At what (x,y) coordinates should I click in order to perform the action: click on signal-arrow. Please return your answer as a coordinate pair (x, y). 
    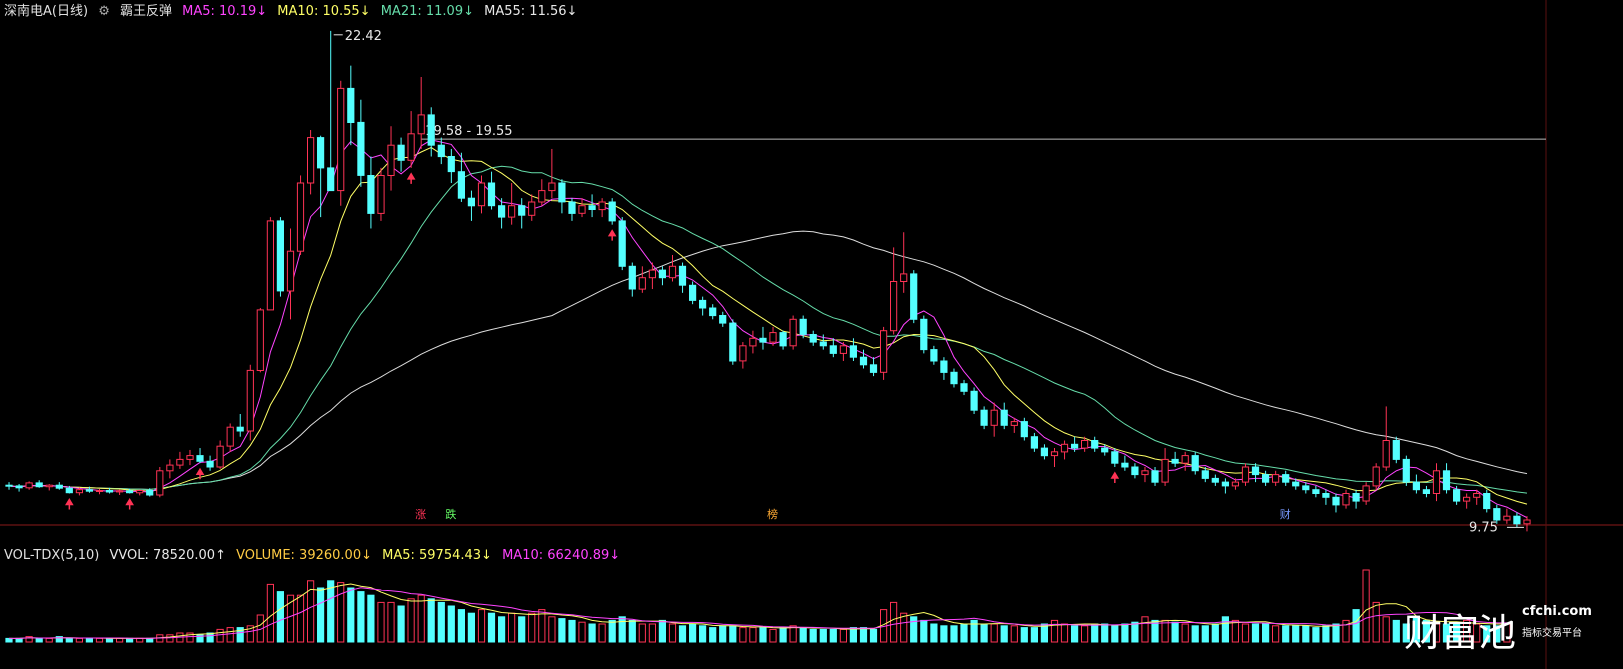
    Looking at the image, I should click on (200, 473).